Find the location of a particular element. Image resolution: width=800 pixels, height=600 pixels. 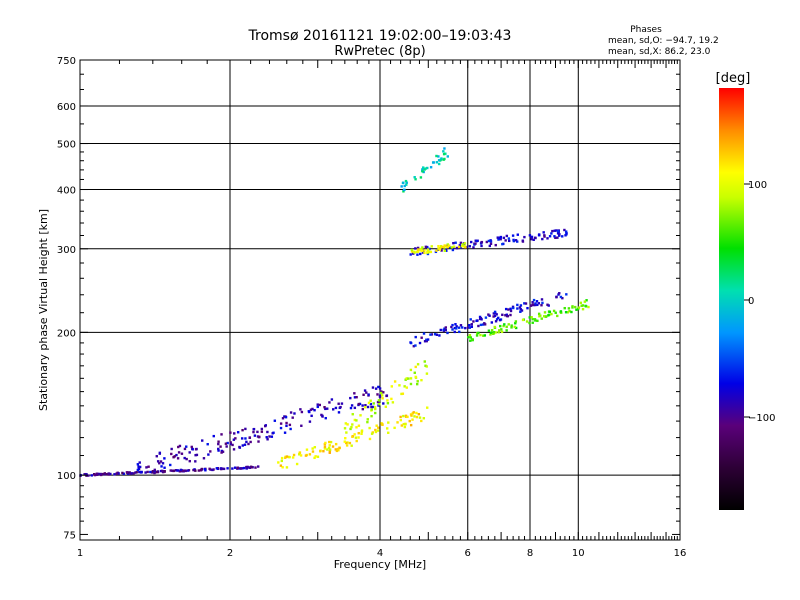

x-tick-label: 16 is located at coordinates (680, 553).